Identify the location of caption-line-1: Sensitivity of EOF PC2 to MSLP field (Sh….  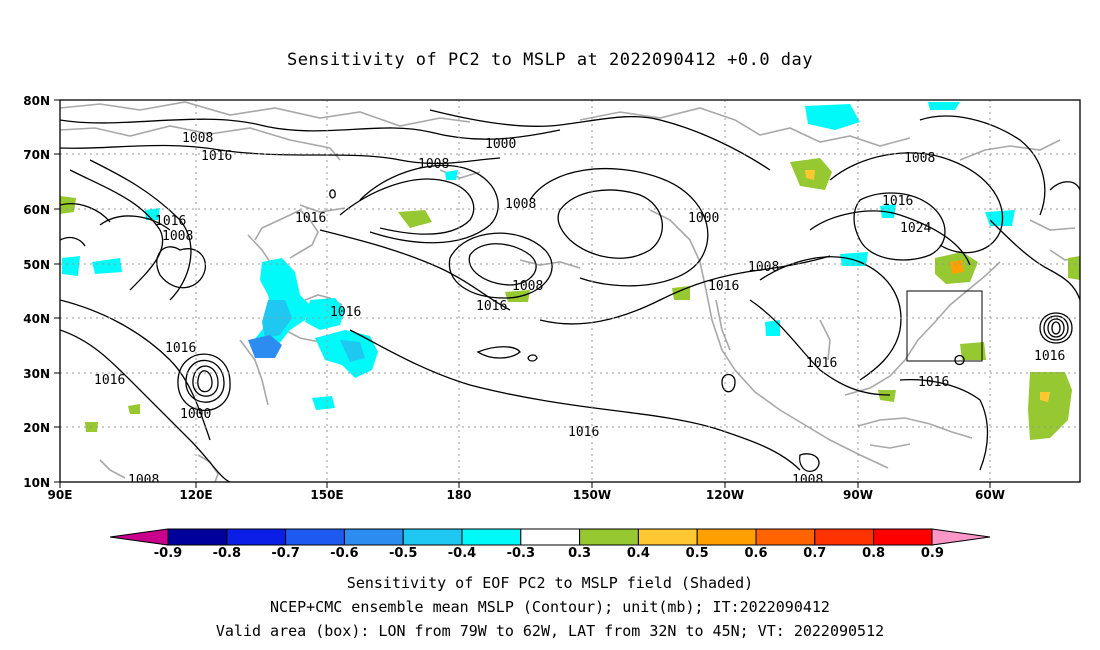
(550, 583).